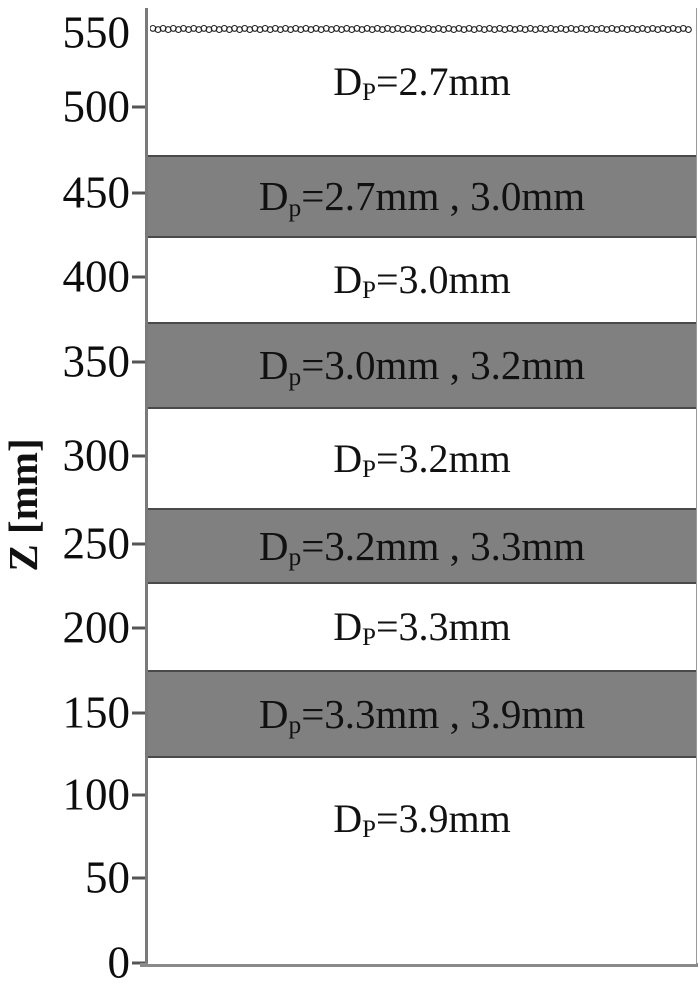  What do you see at coordinates (96, 627) in the screenshot?
I see `y-tick-label: 200` at bounding box center [96, 627].